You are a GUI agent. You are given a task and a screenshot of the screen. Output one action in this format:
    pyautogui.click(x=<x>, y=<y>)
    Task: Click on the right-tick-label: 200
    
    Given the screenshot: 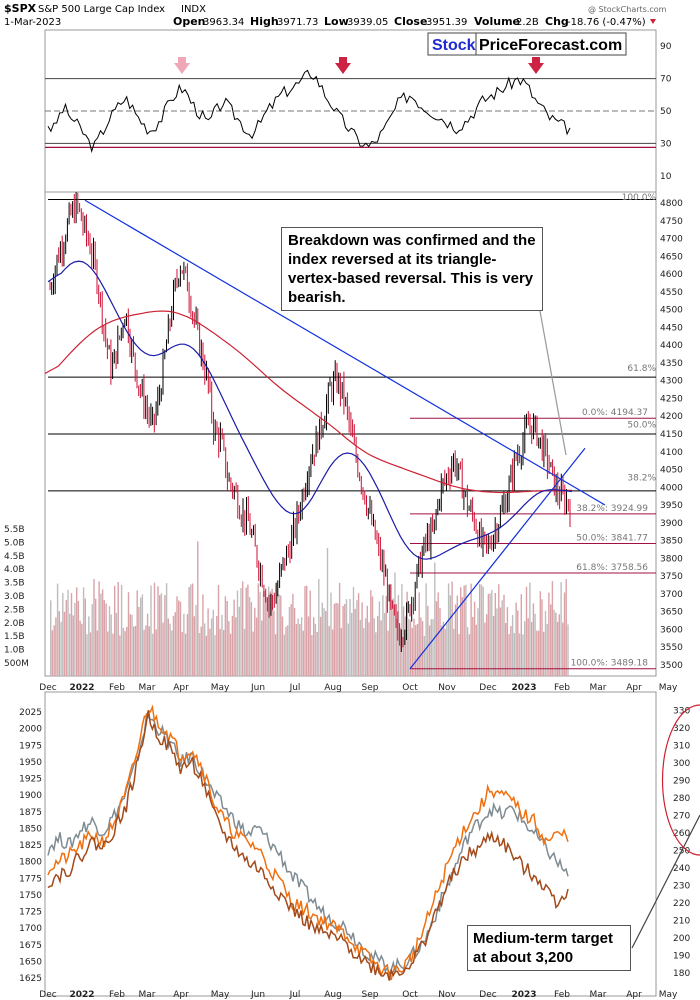 What is the action you would take?
    pyautogui.click(x=681, y=939)
    